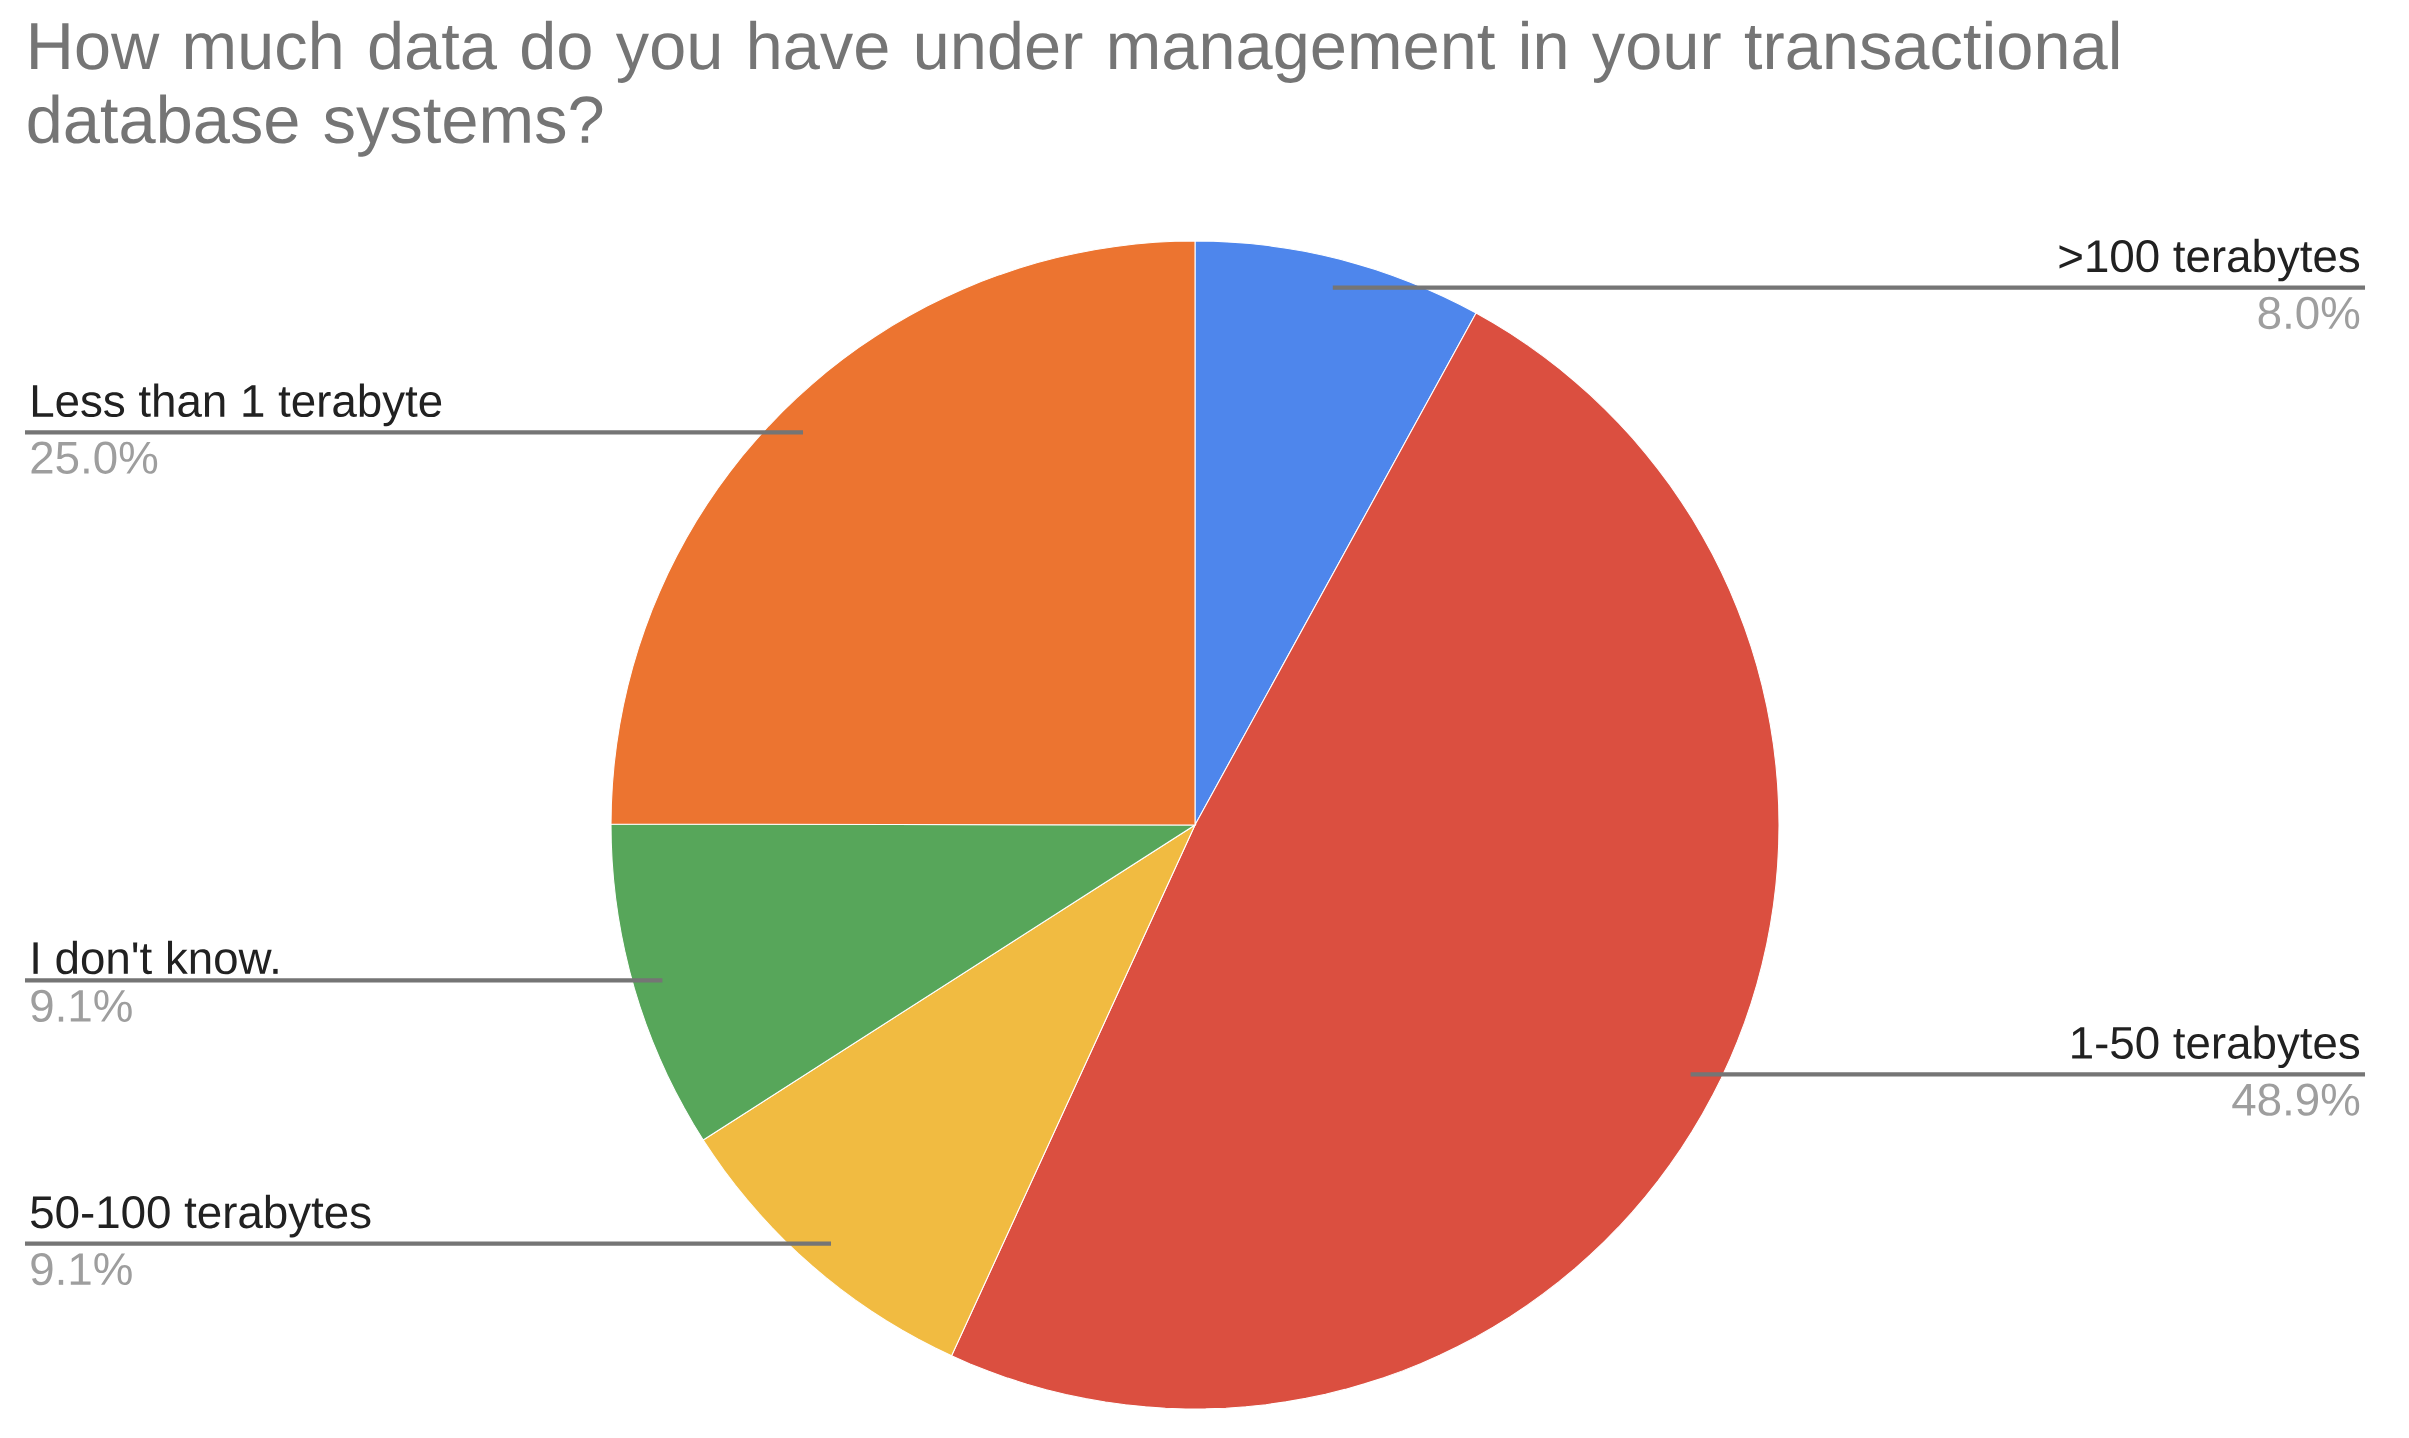  What do you see at coordinates (1073, 88) in the screenshot?
I see `chart-title: How much data do you have under management in your transactional database systems?` at bounding box center [1073, 88].